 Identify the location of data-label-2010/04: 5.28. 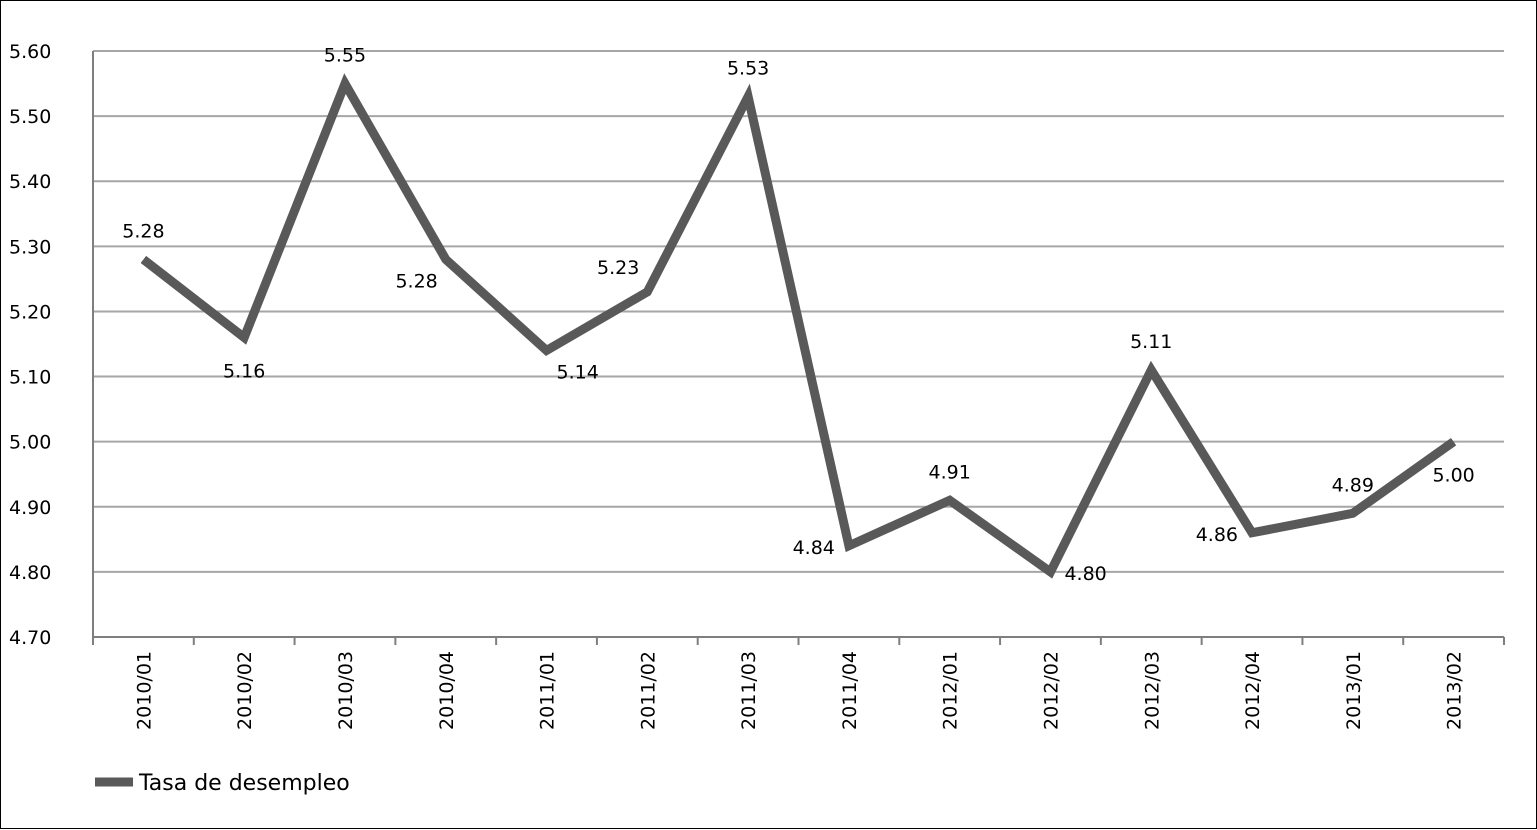
(416, 281).